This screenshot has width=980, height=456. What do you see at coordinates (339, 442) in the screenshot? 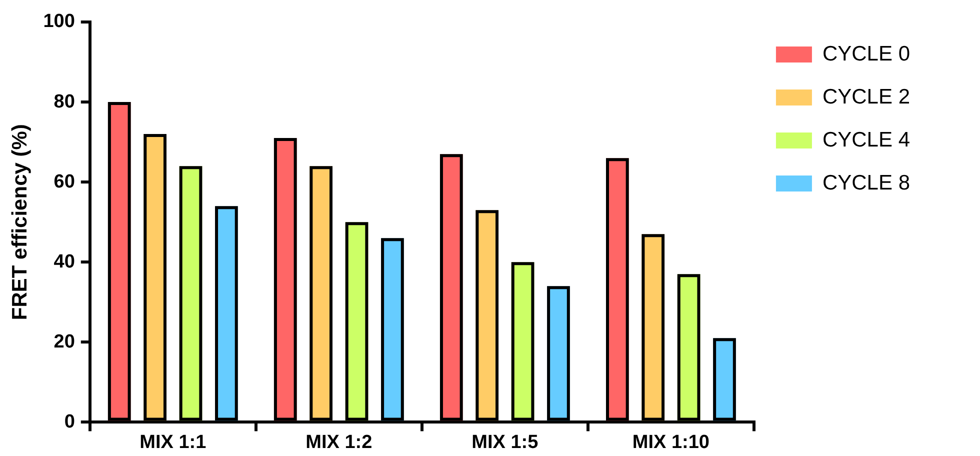
I see `x-tick-label: MIX 1:2` at bounding box center [339, 442].